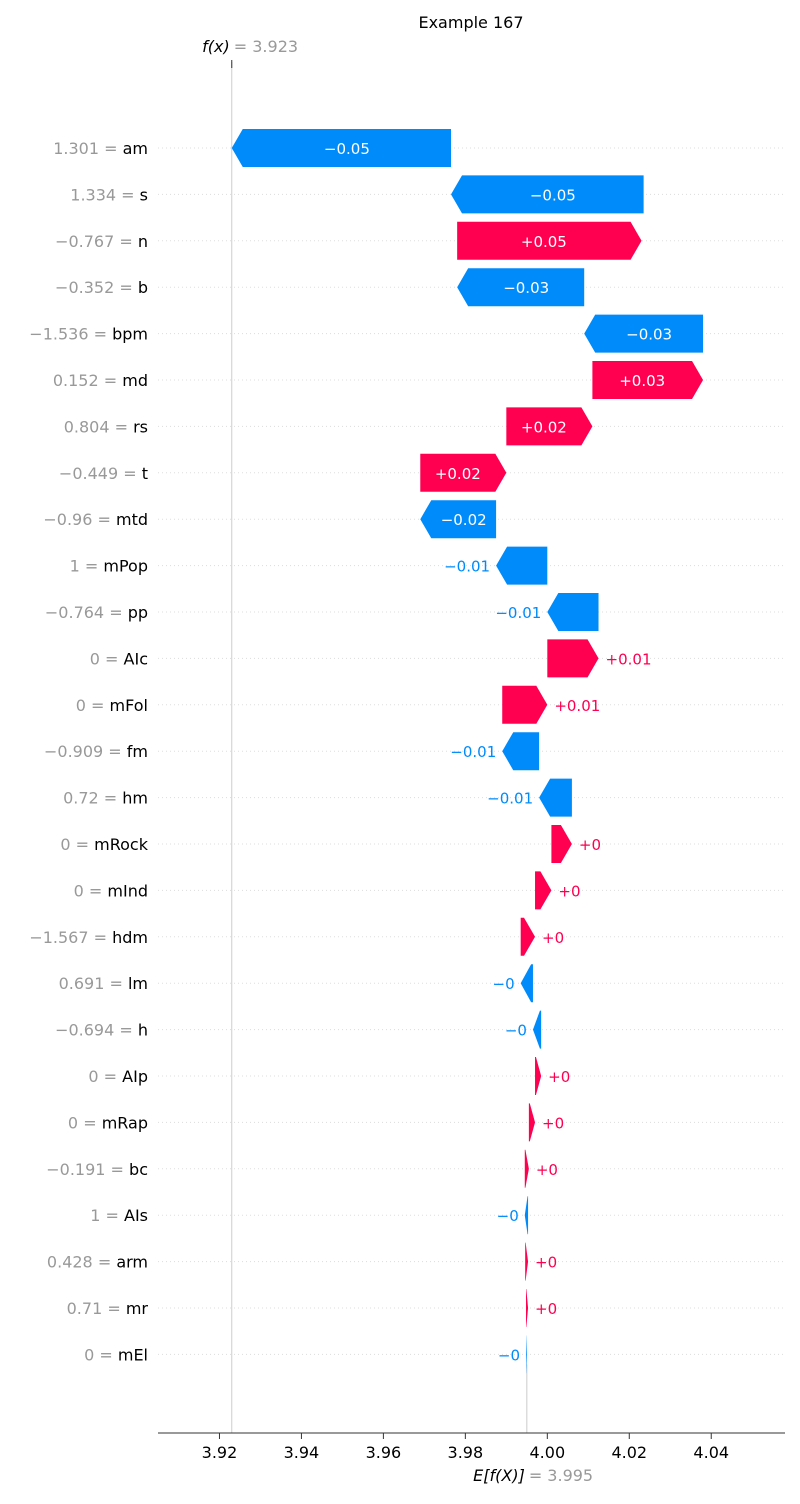 This screenshot has height=1504, width=800. Describe the element at coordinates (559, 1077) in the screenshot. I see `bar-label-aip: +0` at that location.